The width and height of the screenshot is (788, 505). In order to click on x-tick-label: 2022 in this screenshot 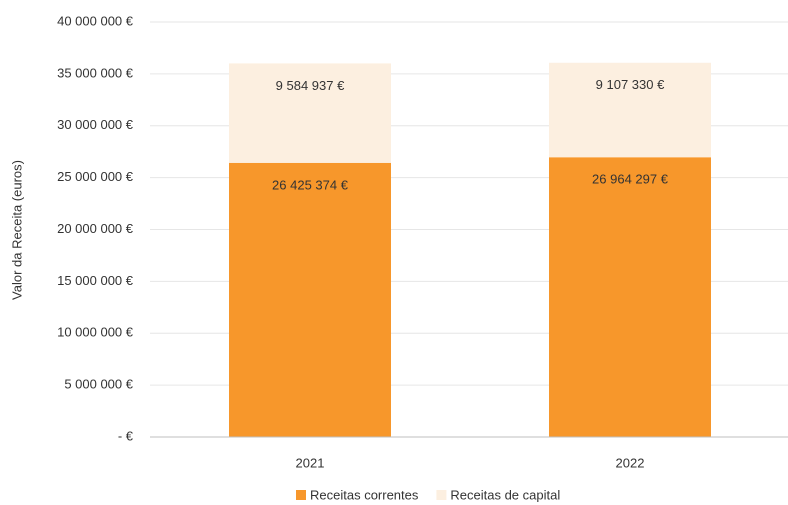, I will do `click(630, 462)`.